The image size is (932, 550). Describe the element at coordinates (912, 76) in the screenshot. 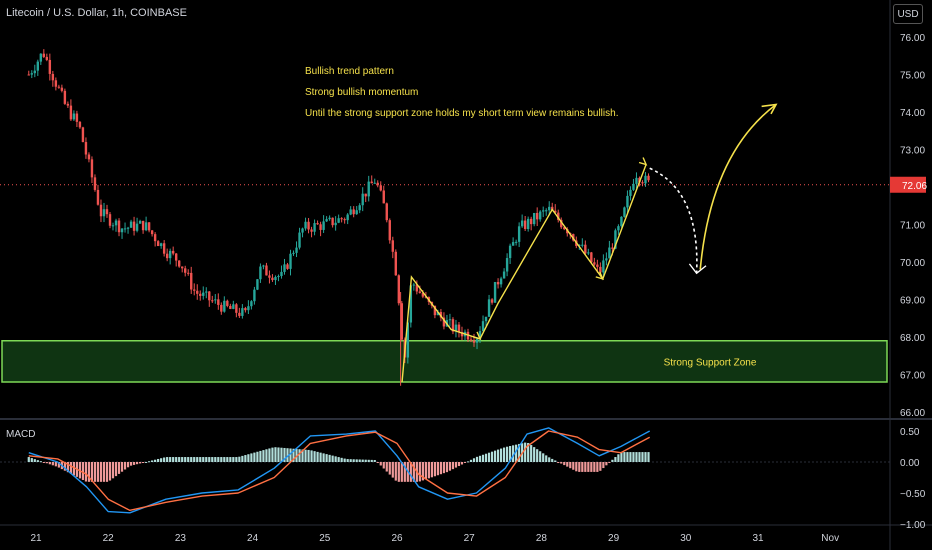

I see `y-tick-label: 75.00` at that location.